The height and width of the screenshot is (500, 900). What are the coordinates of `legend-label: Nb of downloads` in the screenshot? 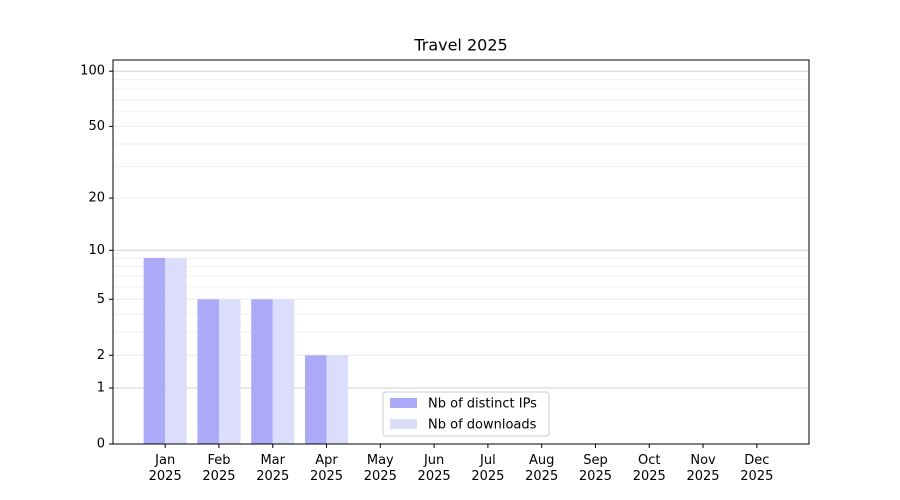 It's located at (482, 425).